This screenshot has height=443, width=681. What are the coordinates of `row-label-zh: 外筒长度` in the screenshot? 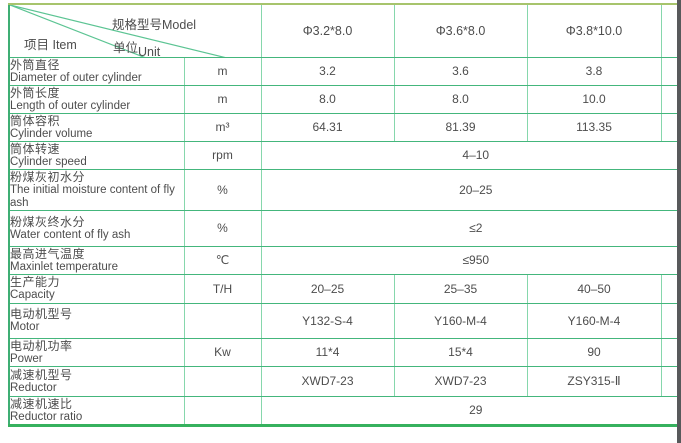 It's located at (35, 92).